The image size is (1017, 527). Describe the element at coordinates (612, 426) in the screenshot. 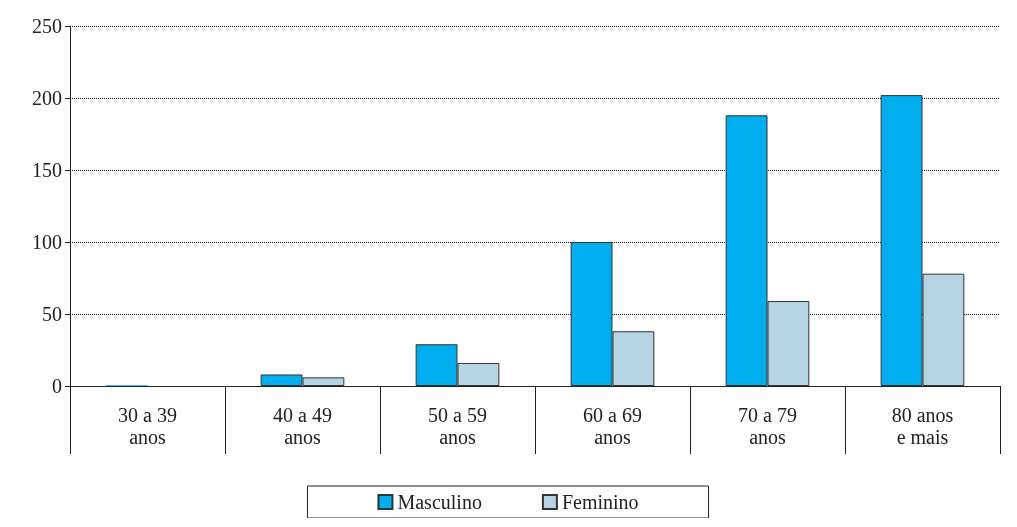

I see `x-tick-label: 60 a 69 anos` at that location.